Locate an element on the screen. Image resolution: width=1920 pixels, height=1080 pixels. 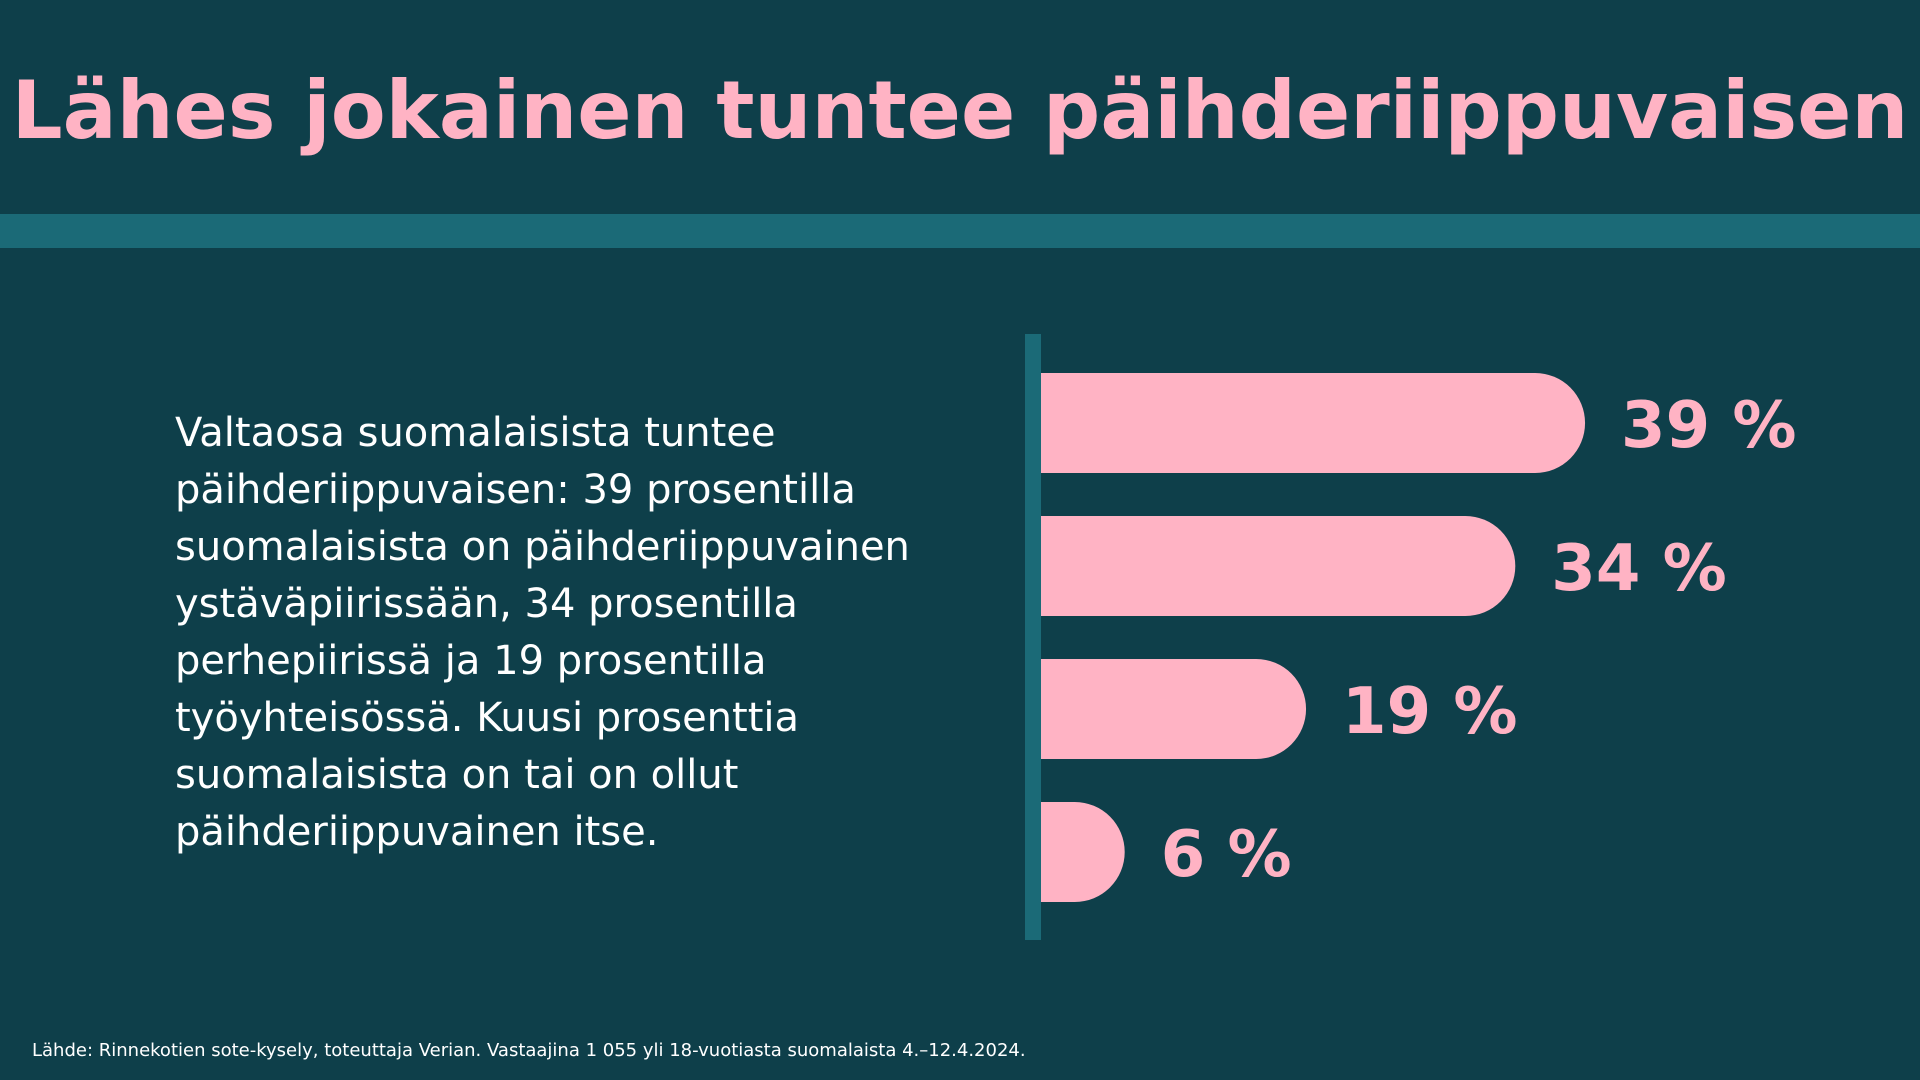
bar-value-label-3: 6 % is located at coordinates (1226, 855).